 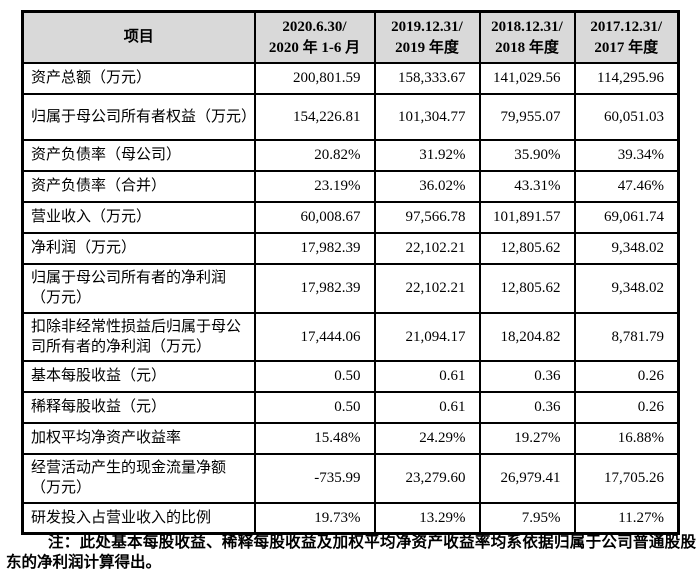 What do you see at coordinates (427, 337) in the screenshot?
I see `value-cell: 21,094.17` at bounding box center [427, 337].